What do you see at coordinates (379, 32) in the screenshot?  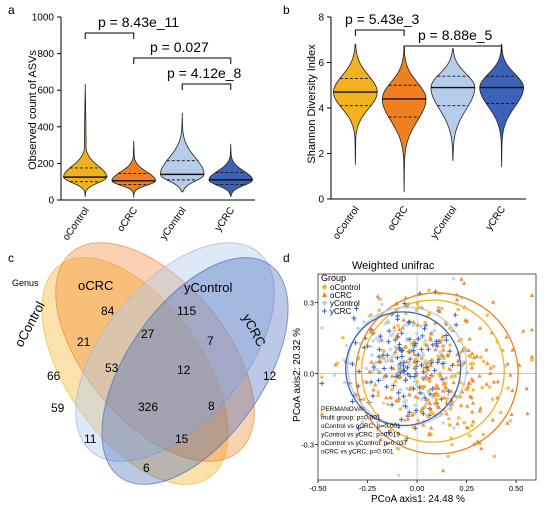 I see `b-significance-bracket` at bounding box center [379, 32].